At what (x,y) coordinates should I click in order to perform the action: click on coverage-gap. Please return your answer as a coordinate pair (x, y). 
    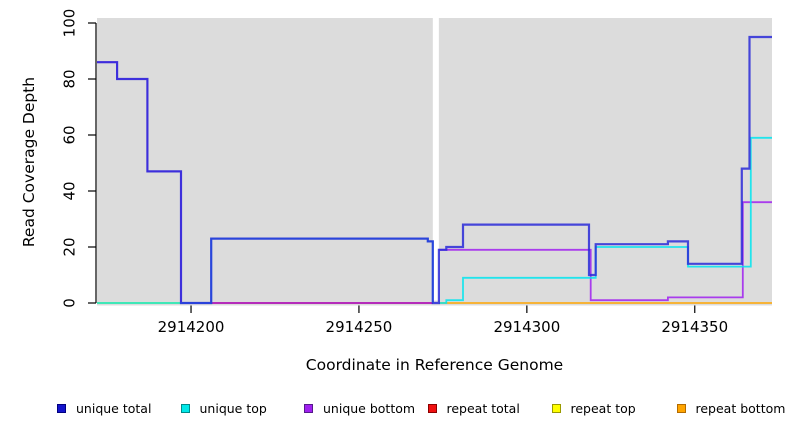
    Looking at the image, I should click on (435, 159).